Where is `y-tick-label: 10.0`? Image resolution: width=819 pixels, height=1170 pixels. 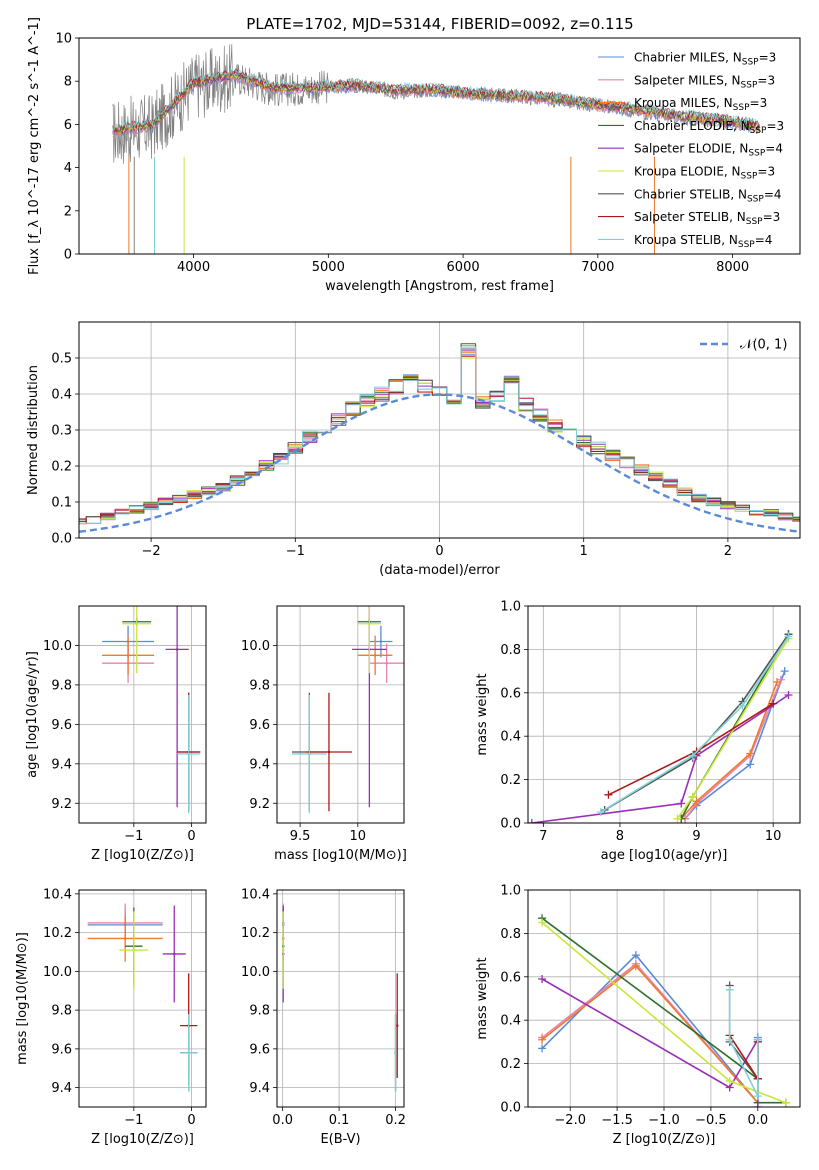
y-tick-label: 10.0 is located at coordinates (255, 646).